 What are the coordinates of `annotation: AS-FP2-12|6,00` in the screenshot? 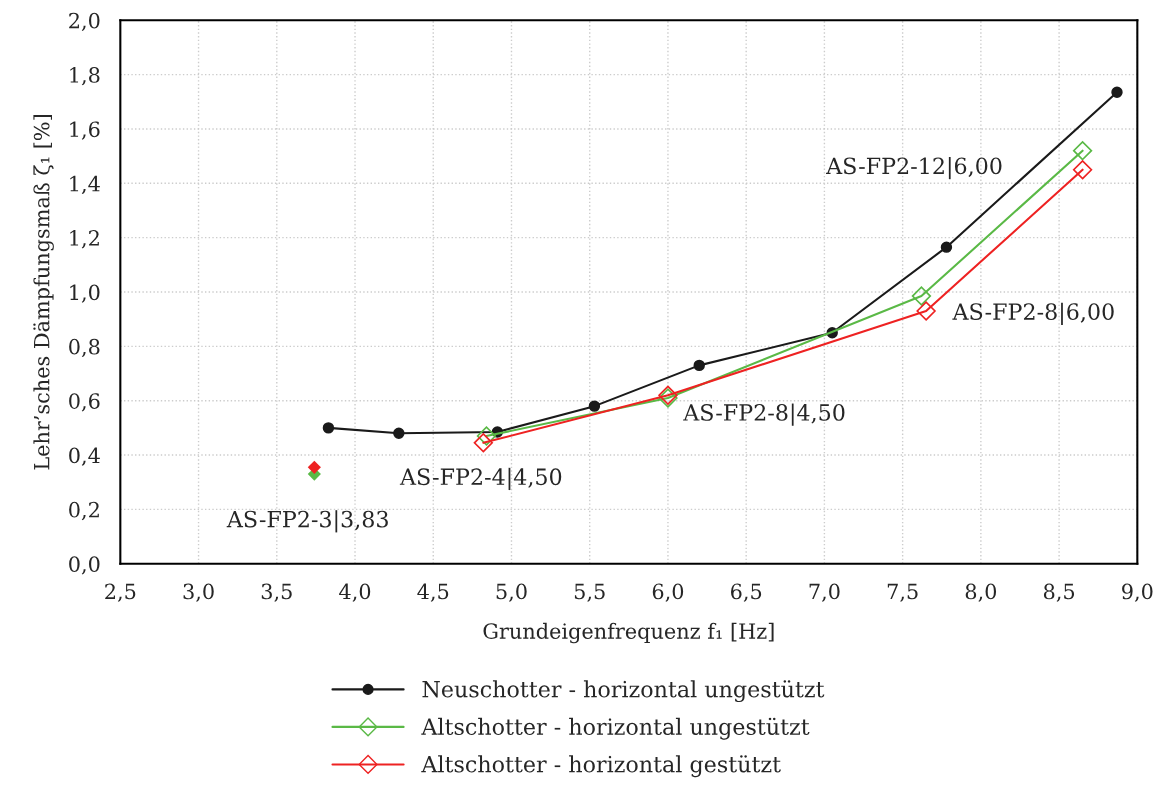 It's located at (914, 168).